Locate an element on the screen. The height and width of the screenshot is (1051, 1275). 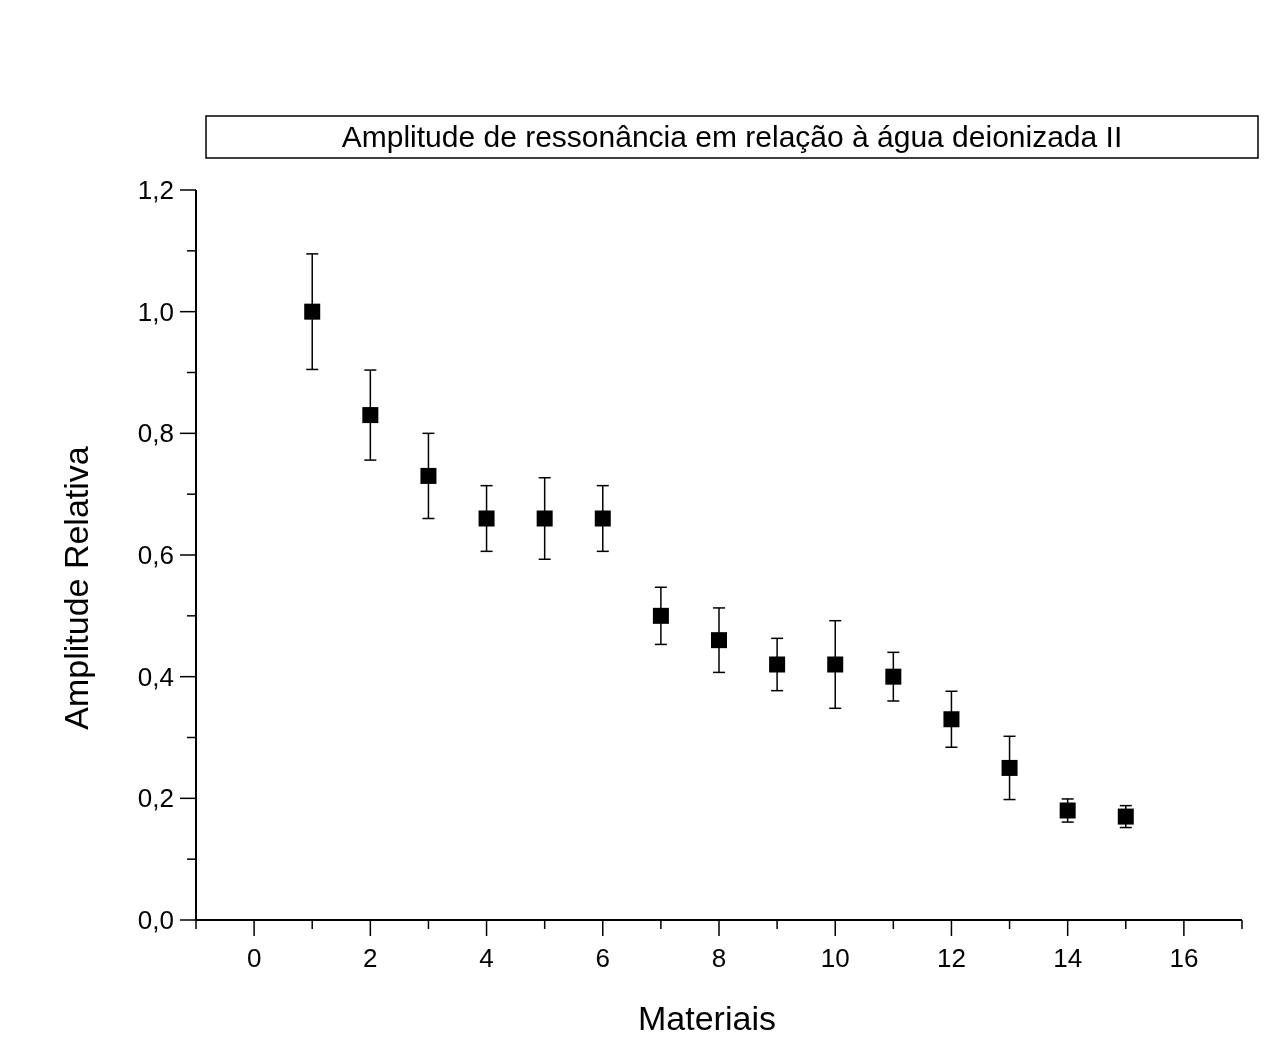
x-tick-label: 16 is located at coordinates (1184, 958).